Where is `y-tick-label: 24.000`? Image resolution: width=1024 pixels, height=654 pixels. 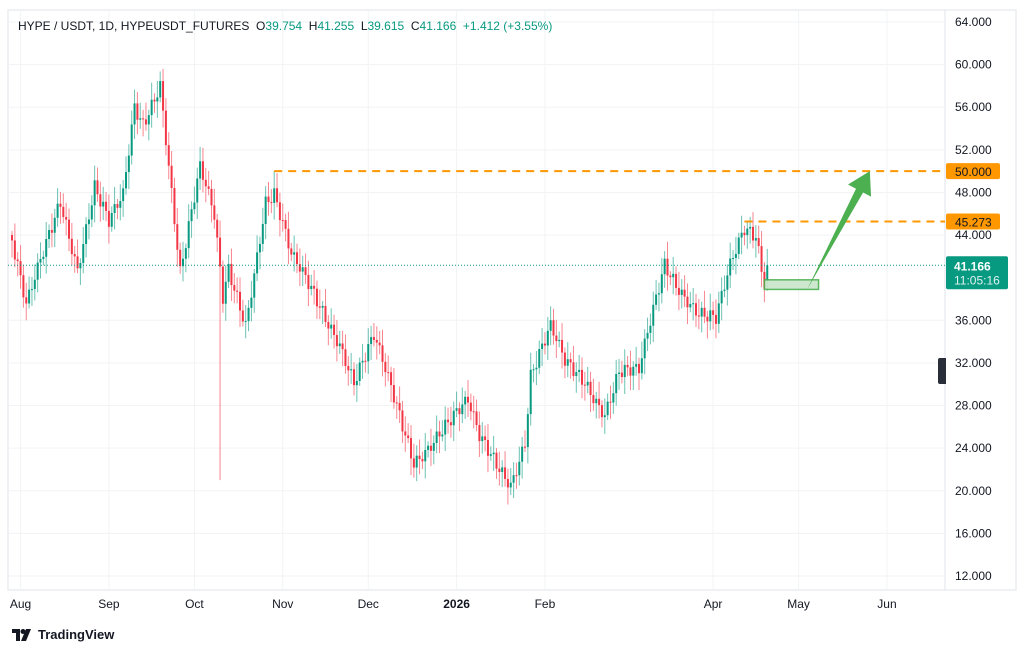
y-tick-label: 24.000 is located at coordinates (973, 448).